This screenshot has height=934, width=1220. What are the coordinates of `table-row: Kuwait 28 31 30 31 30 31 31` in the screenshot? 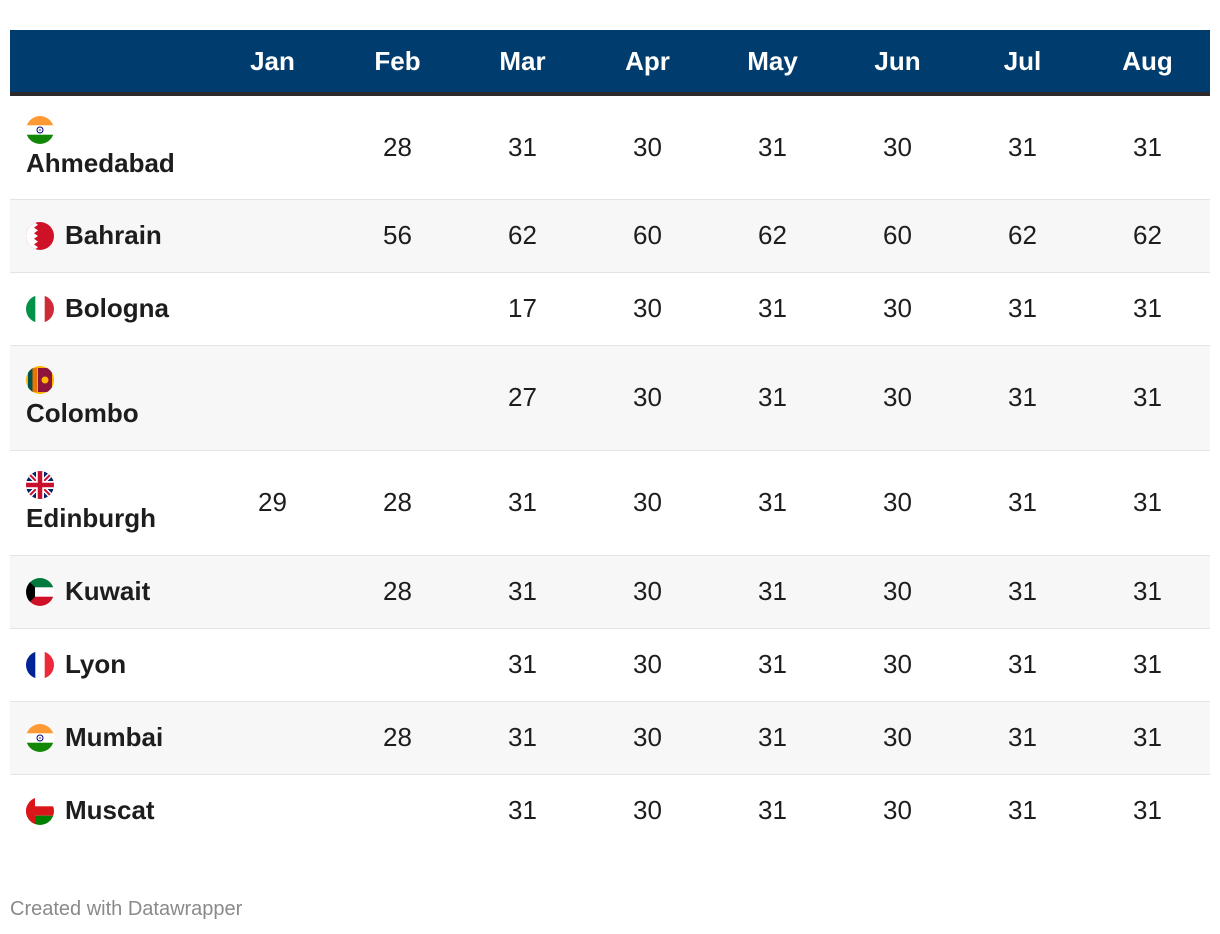 It's located at (610, 592).